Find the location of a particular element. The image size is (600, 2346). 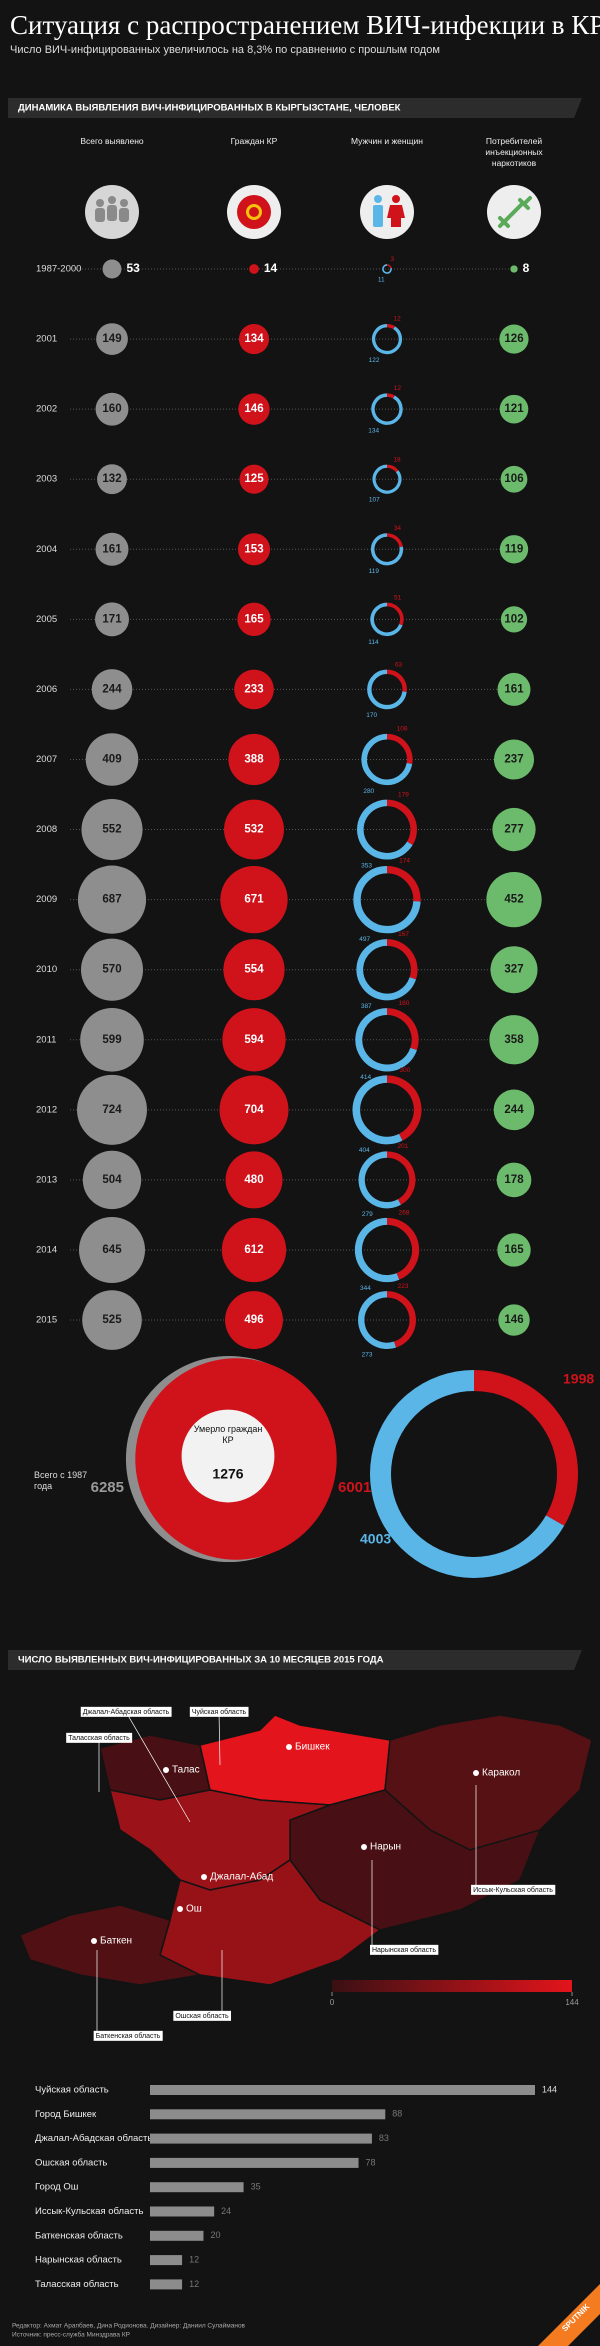

data-label: 612 is located at coordinates (253, 1250).